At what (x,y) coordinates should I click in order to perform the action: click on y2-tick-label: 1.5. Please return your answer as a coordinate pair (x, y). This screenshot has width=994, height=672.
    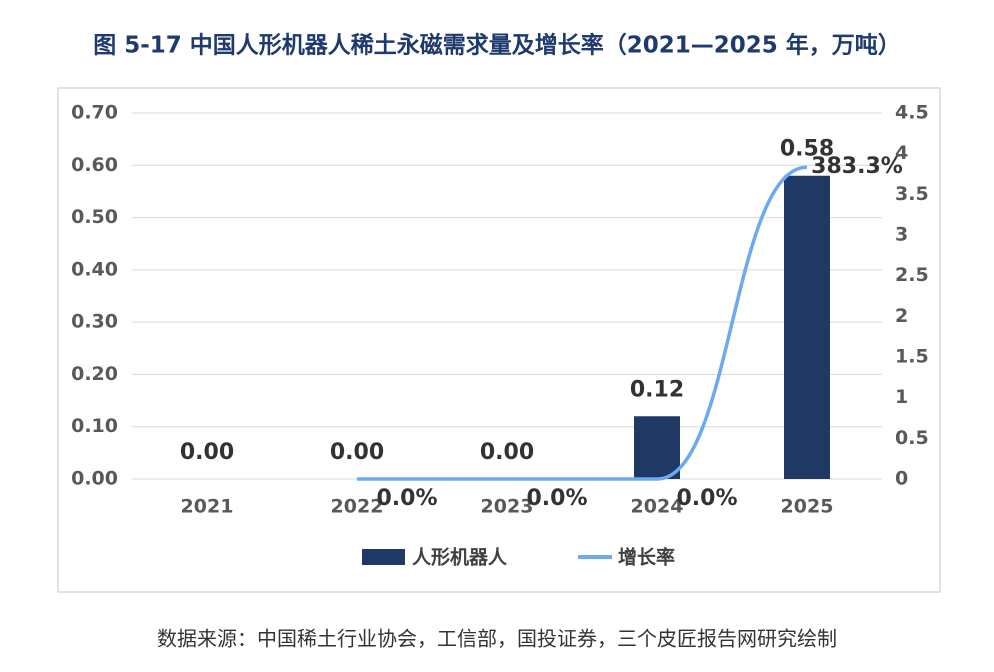
    Looking at the image, I should click on (912, 357).